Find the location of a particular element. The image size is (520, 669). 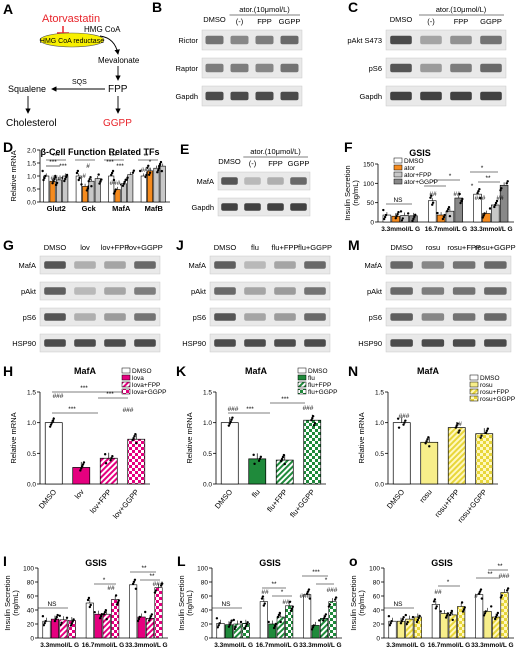

x-tick-label: 16.7mmol/L G is located at coordinates (277, 645).